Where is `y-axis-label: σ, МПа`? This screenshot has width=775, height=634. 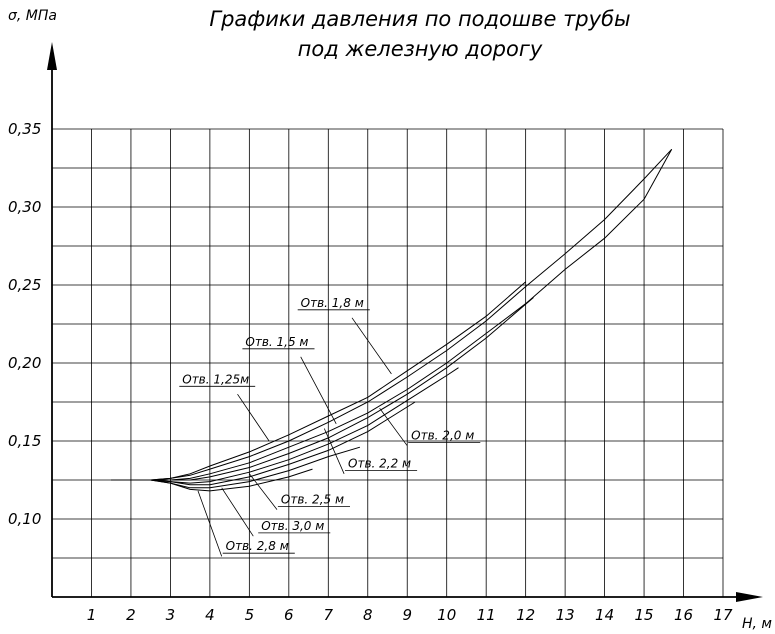
y-axis-label: σ, МПа is located at coordinates (32, 16).